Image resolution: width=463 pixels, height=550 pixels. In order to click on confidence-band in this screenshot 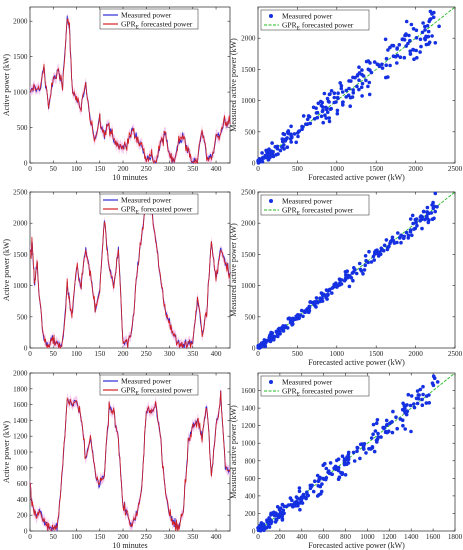, I will do `click(130, 88)`.